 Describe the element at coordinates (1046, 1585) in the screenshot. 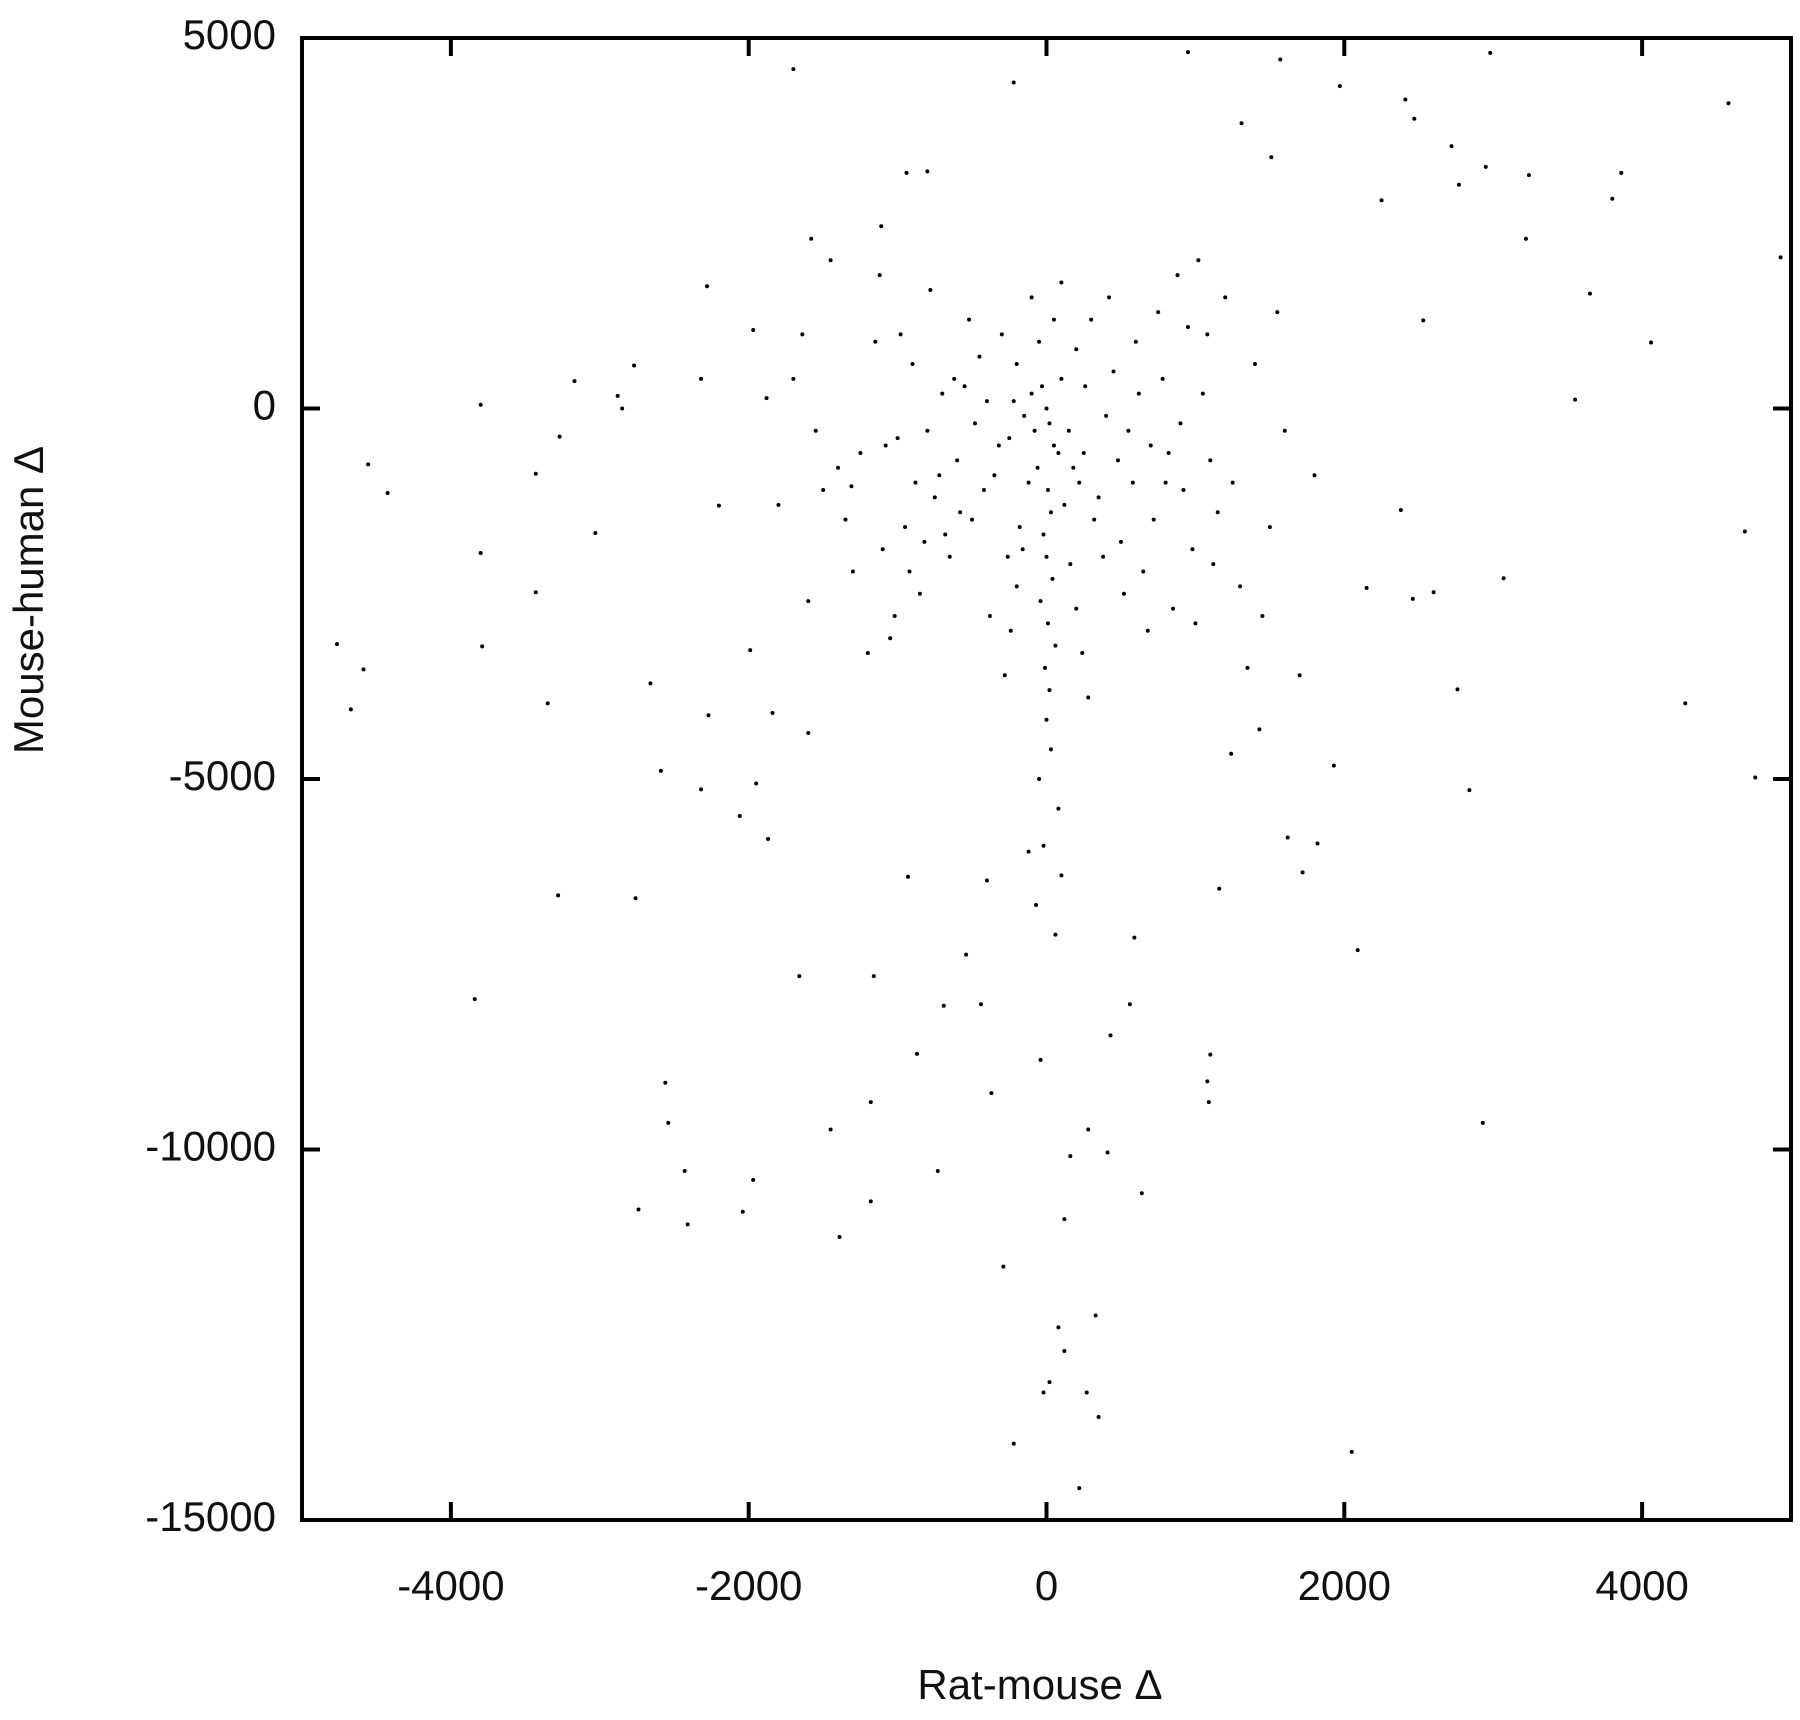

I see `x-tick-label: 0` at that location.